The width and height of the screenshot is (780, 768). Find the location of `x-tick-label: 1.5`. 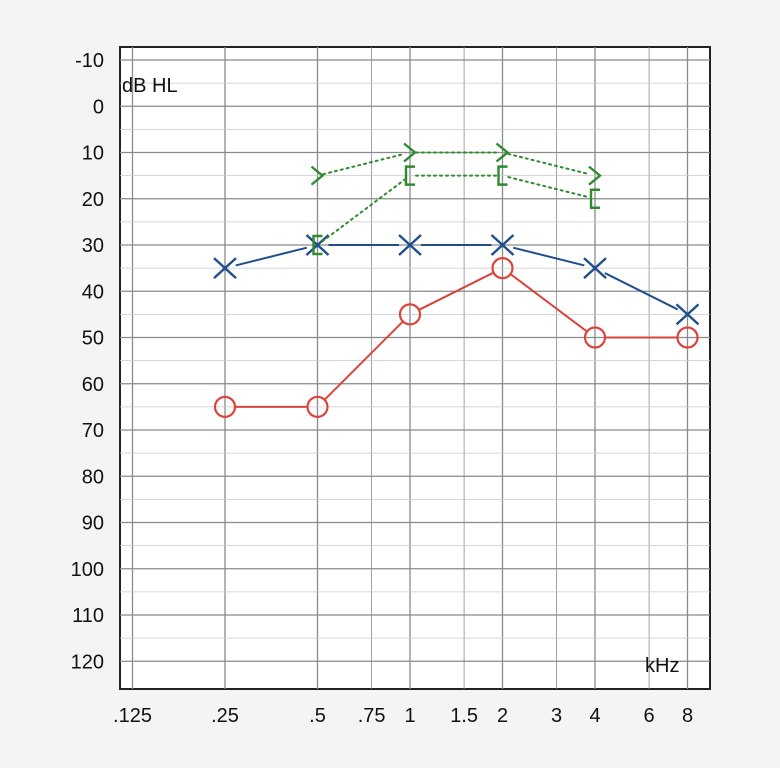

x-tick-label: 1.5 is located at coordinates (464, 716).